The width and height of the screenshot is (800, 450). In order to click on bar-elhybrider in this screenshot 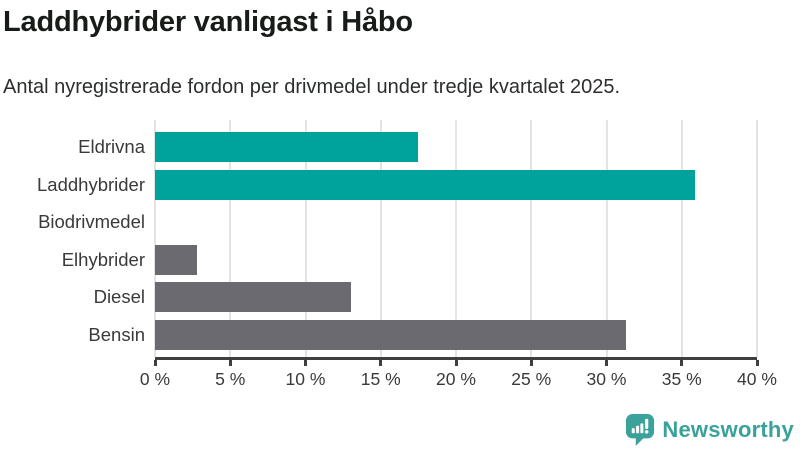, I will do `click(176, 259)`.